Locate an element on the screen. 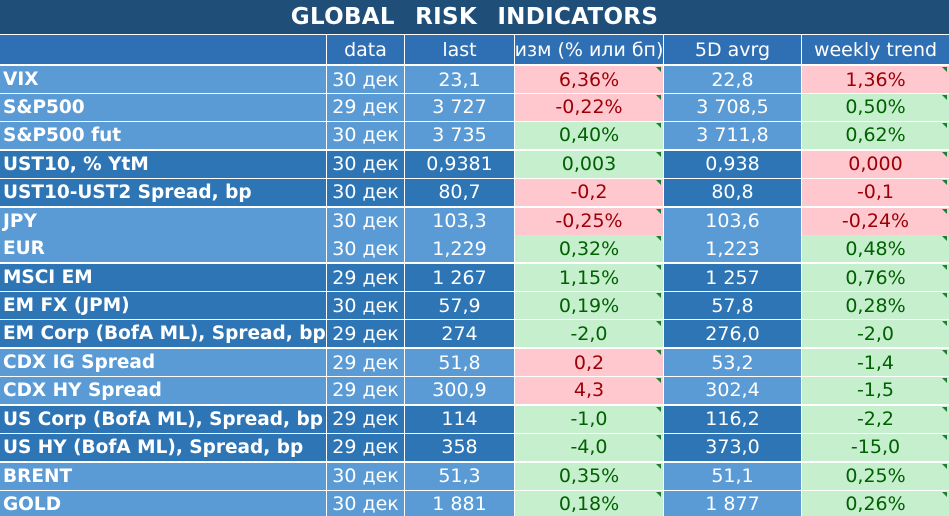  indicator-change: 0,19% is located at coordinates (589, 306).